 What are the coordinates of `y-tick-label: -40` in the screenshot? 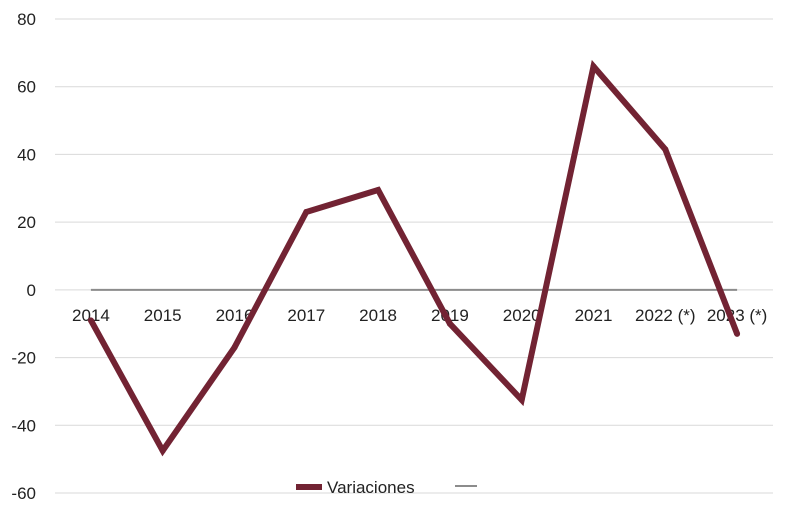 It's located at (23, 425).